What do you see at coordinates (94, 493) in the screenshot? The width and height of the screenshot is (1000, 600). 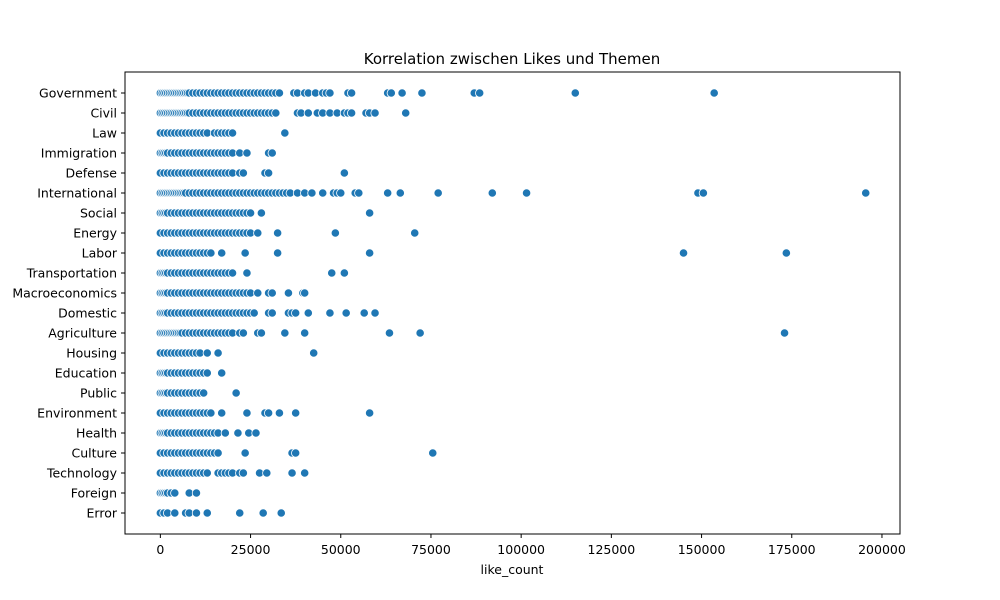 I see `y-tick-label-foreign: Foreign` at bounding box center [94, 493].